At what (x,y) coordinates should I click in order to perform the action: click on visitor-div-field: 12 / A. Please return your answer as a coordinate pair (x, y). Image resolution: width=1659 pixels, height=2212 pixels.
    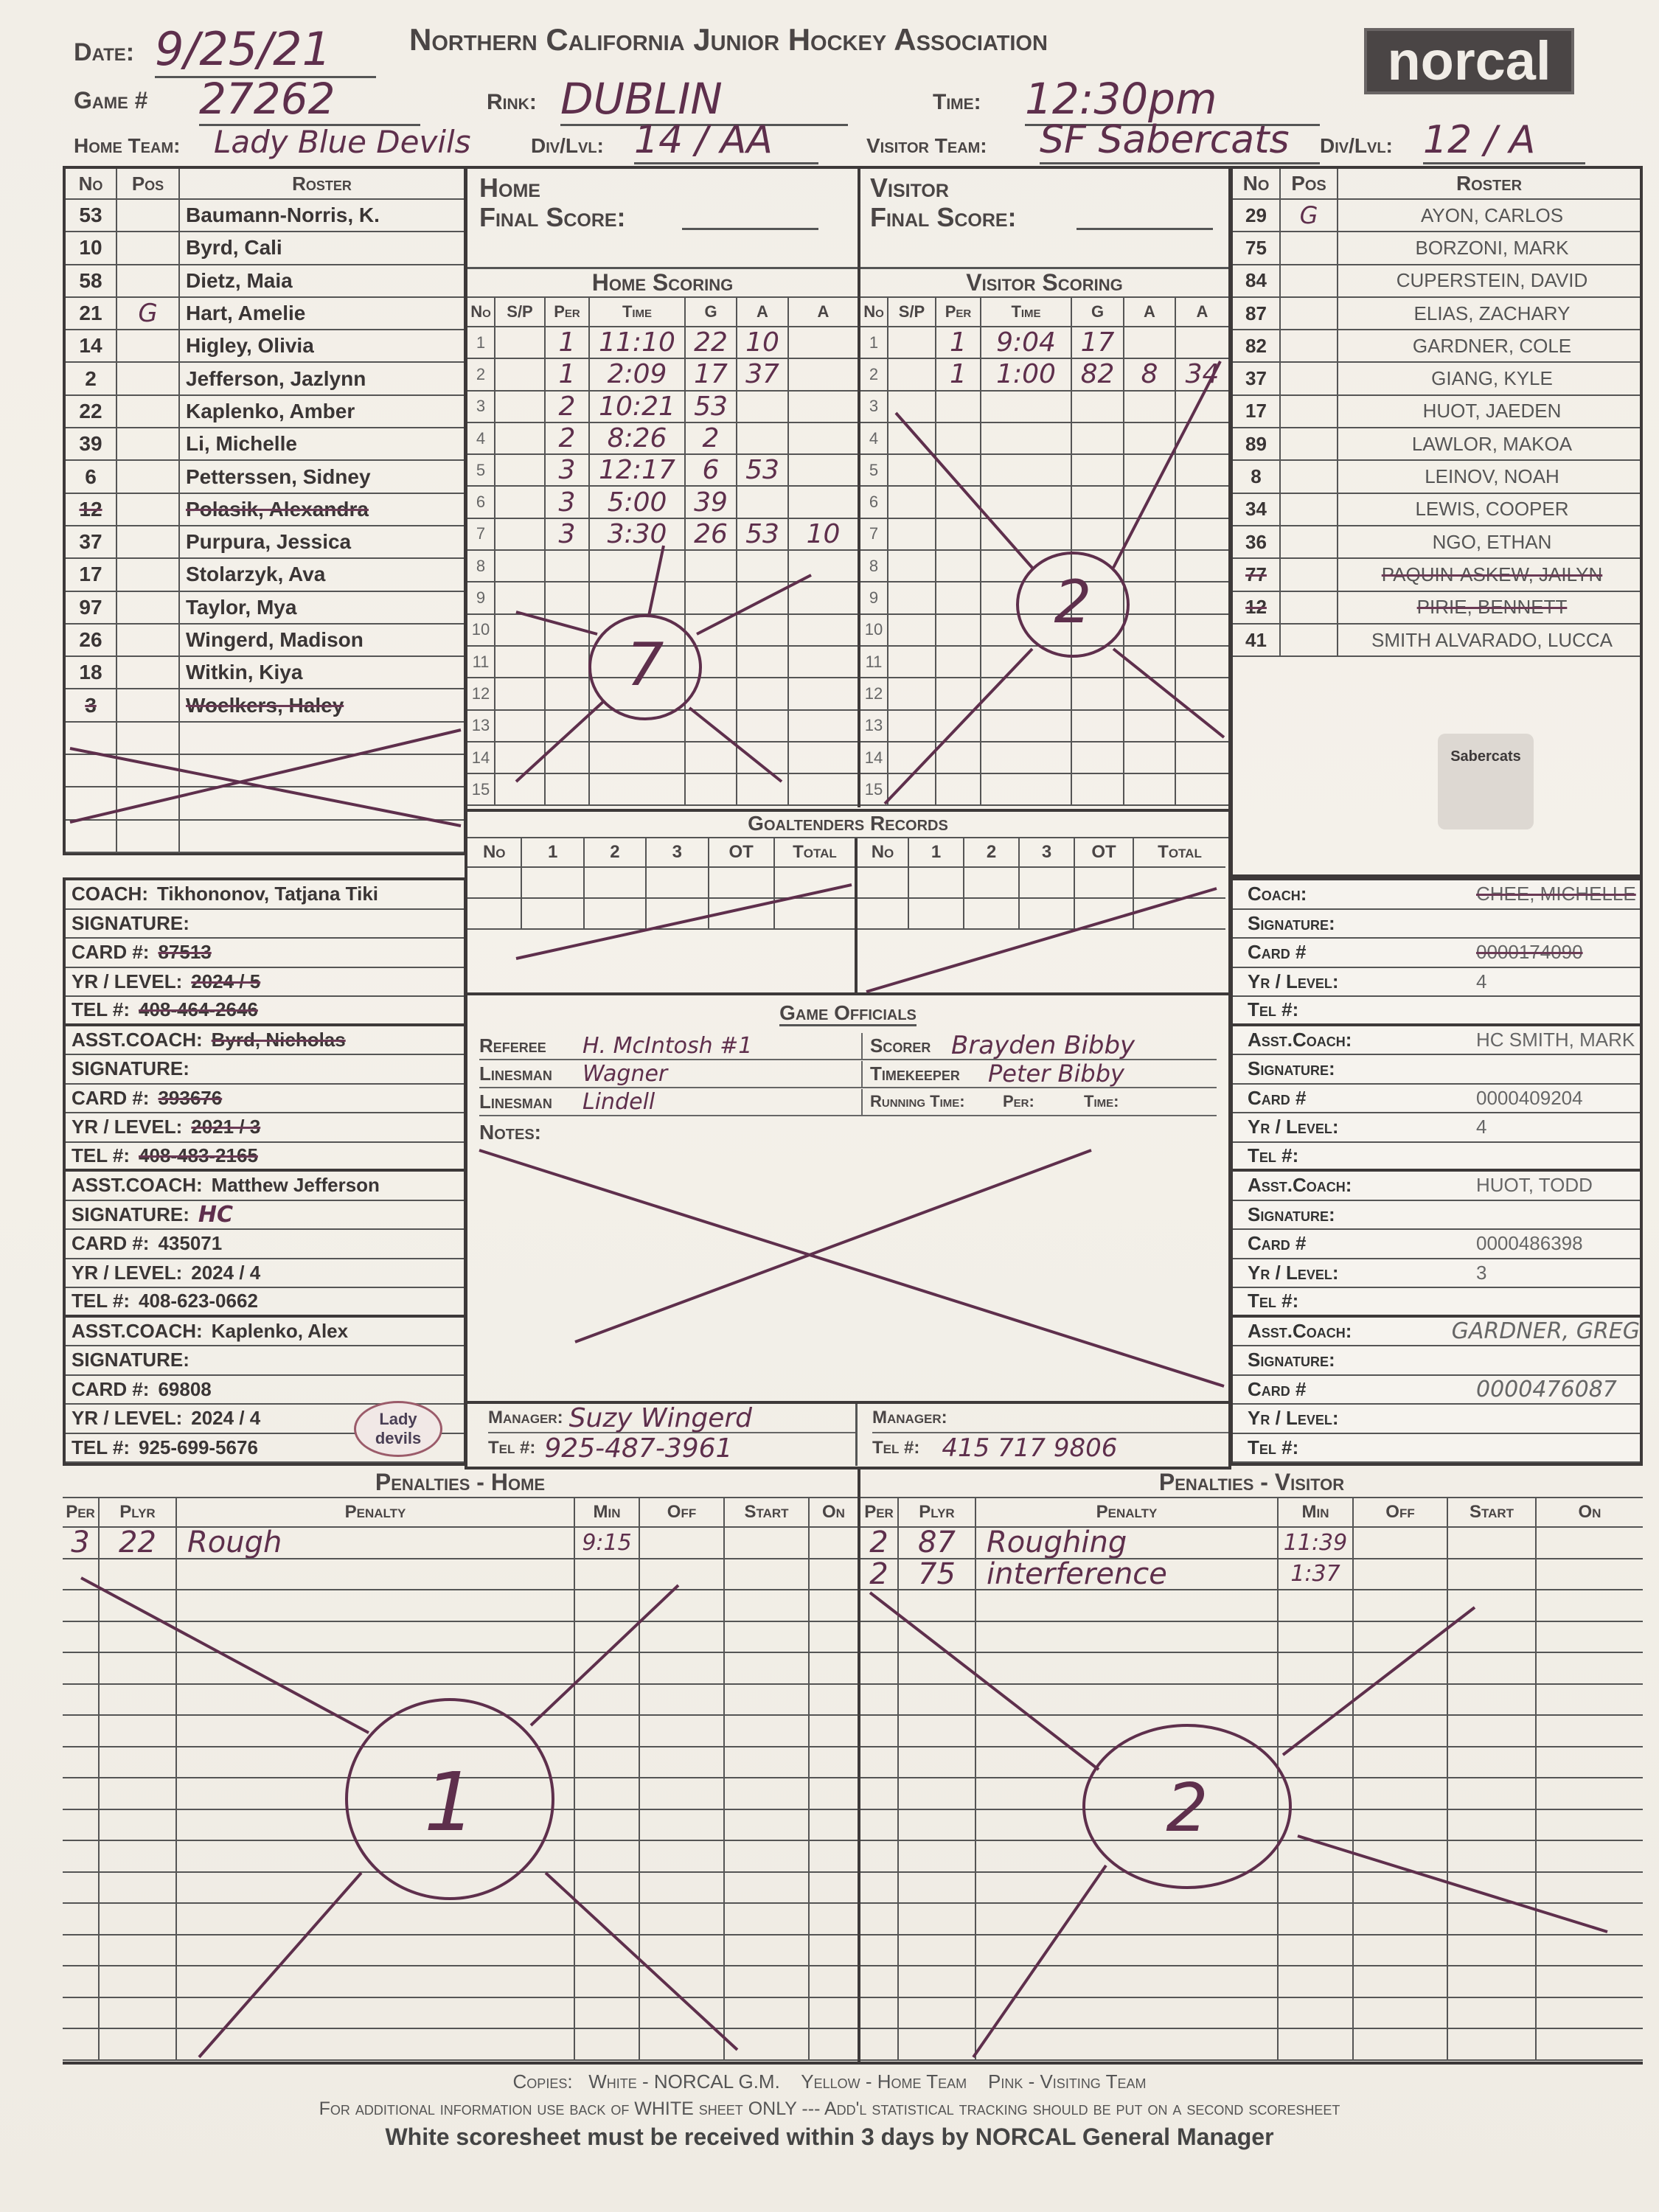
    Looking at the image, I should click on (1504, 141).